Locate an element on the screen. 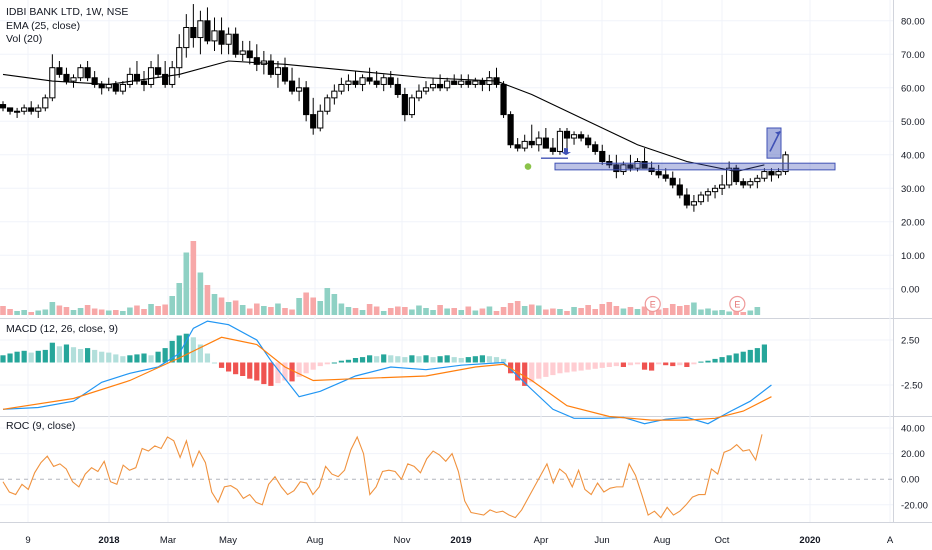  ema-legend: EMA (25, close) is located at coordinates (43, 26).